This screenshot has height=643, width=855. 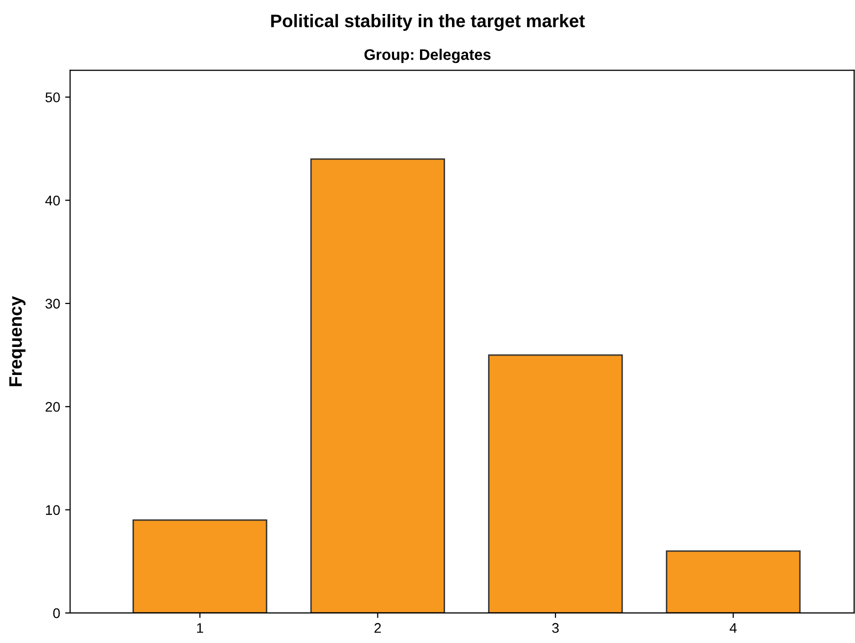 I want to click on chart-subtitle: Group: Delegates, so click(x=427, y=56).